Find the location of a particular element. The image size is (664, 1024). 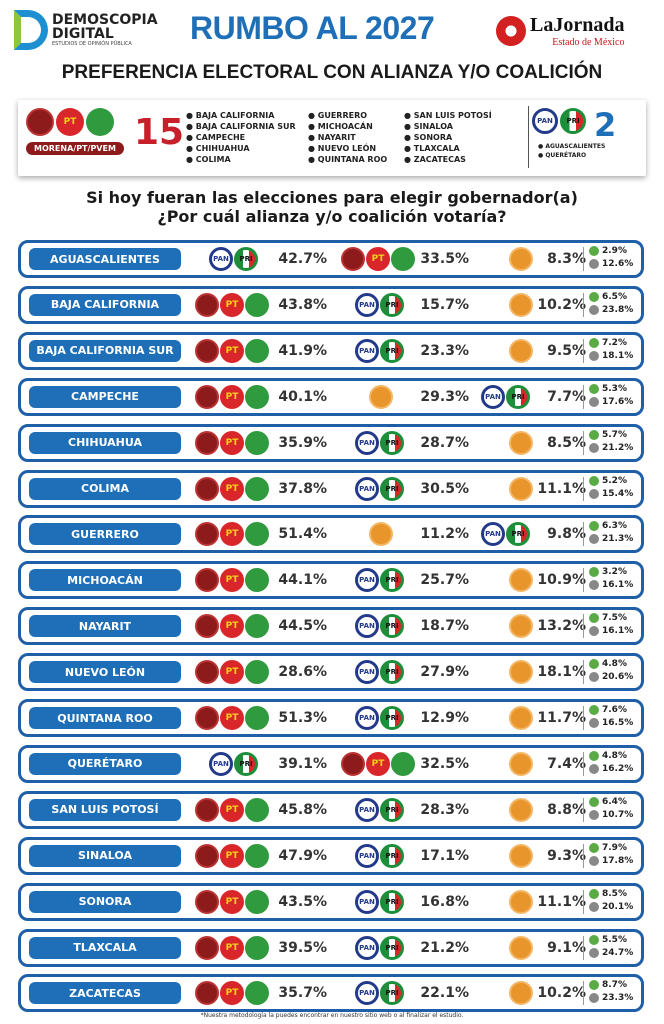

other-percentage: 6.4% is located at coordinates (608, 801).